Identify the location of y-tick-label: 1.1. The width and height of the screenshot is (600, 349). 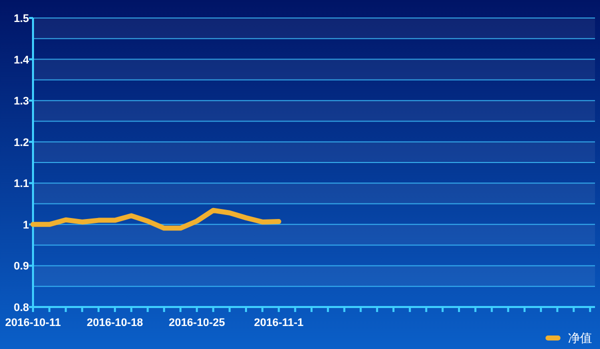
(21, 184).